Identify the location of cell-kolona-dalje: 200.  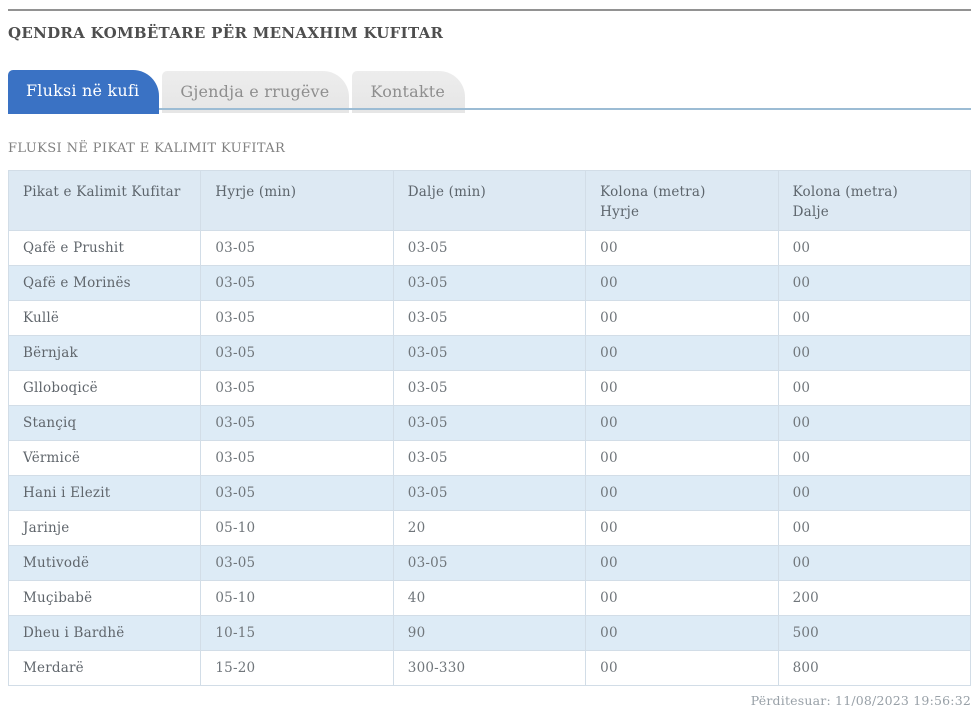
(874, 598).